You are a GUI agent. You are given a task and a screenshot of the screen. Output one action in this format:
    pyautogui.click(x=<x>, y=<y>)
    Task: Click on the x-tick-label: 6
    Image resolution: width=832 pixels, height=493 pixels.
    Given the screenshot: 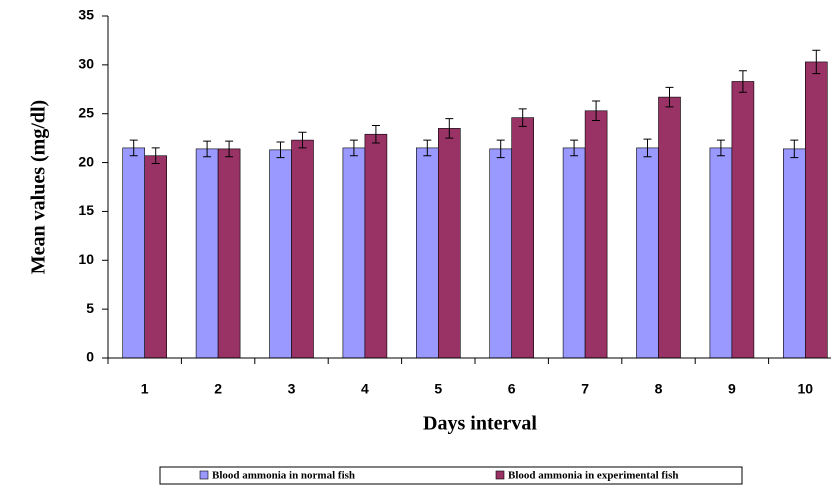 What is the action you would take?
    pyautogui.click(x=512, y=389)
    